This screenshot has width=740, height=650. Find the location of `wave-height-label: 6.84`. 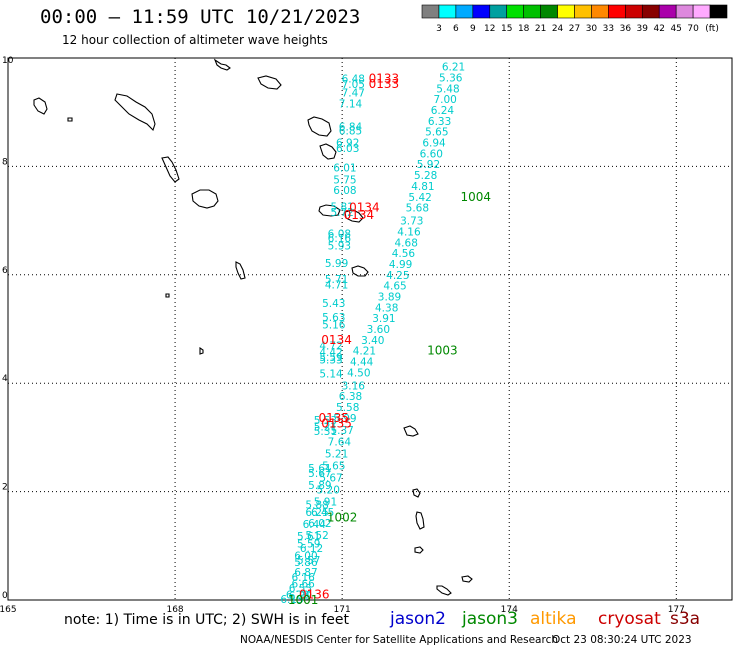

wave-height-label: 6.84 is located at coordinates (351, 127).